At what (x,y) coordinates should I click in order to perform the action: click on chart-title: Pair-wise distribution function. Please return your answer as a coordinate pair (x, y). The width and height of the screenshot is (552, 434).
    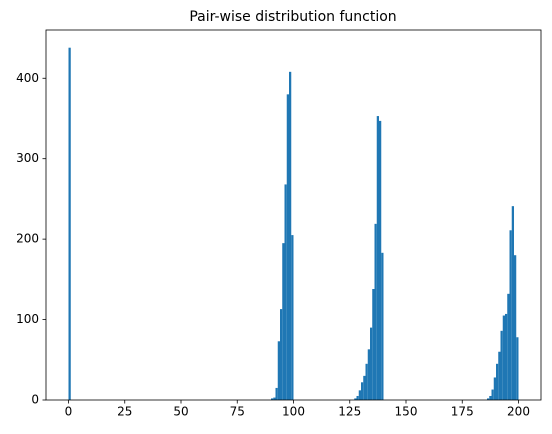
    Looking at the image, I should click on (292, 17).